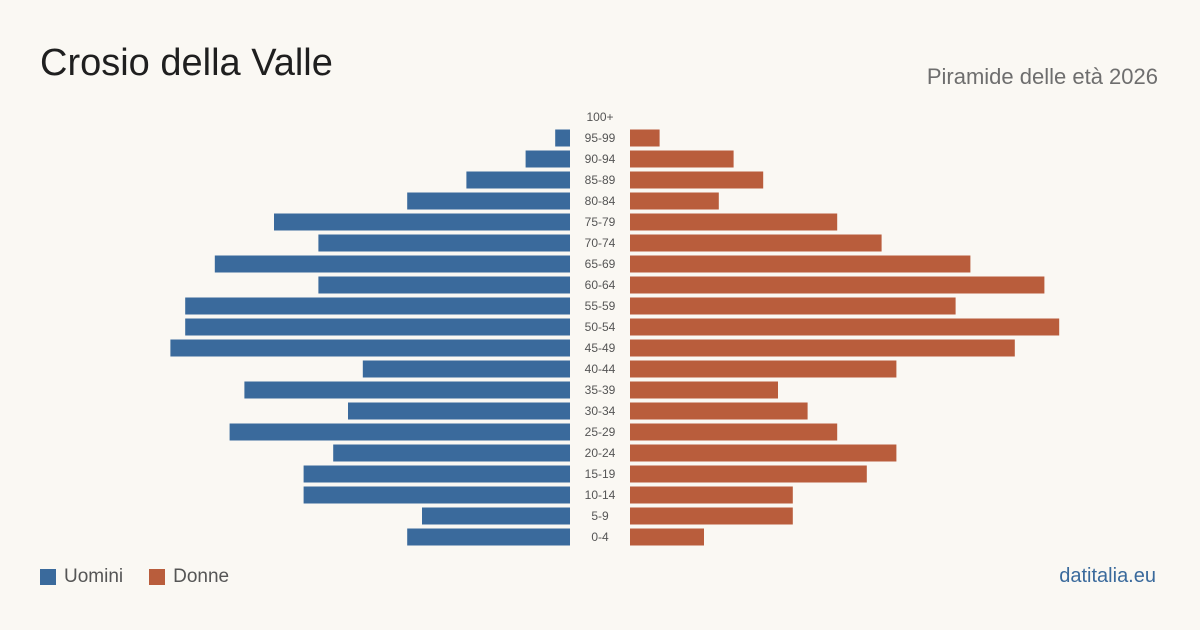  I want to click on age-label-60-64: 60-64, so click(600, 285).